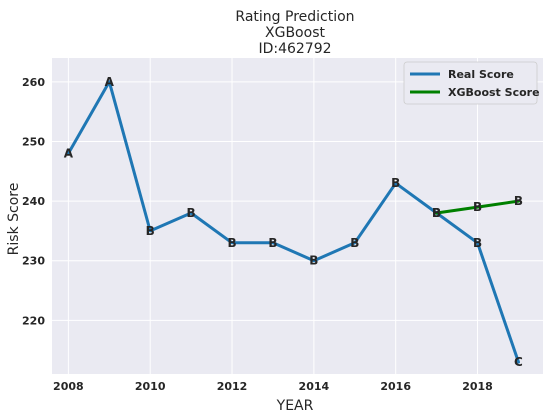  I want to click on point-label: C, so click(518, 362).